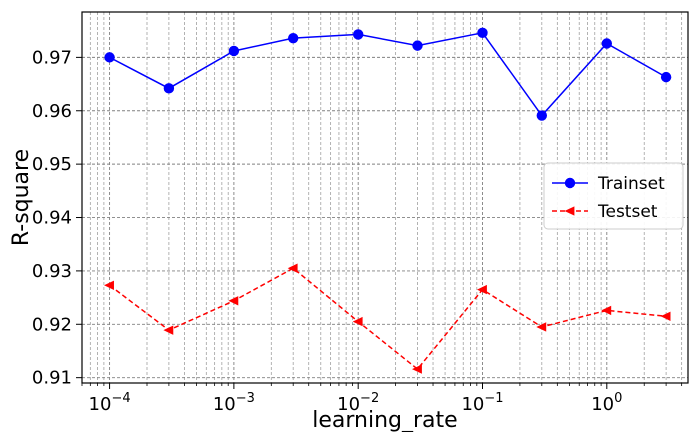 The image size is (695, 432). I want to click on y-tick-label: 0.96, so click(52, 111).